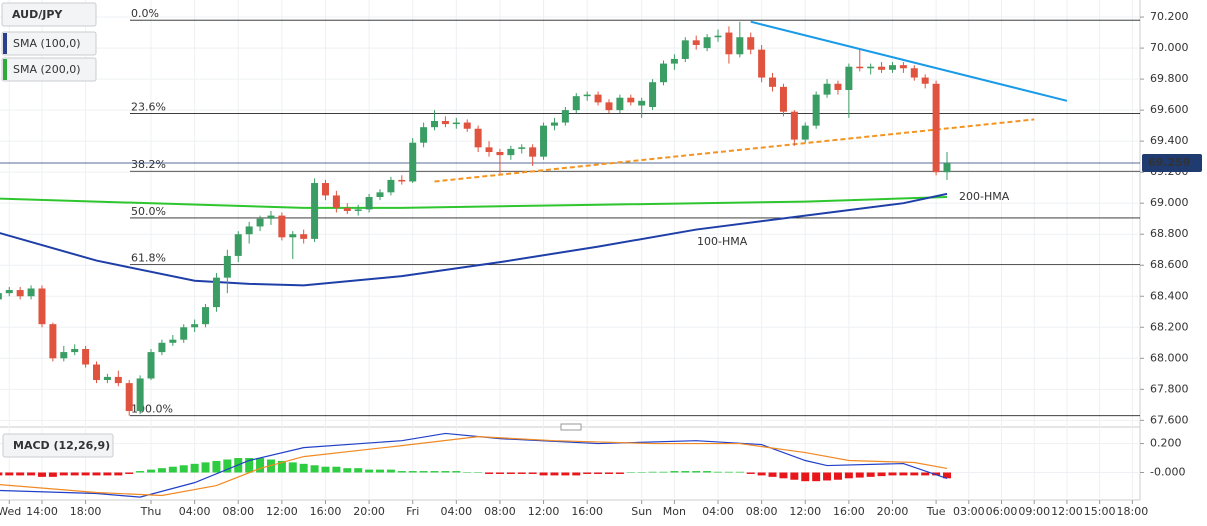 This screenshot has width=1207, height=526. Describe the element at coordinates (1169, 140) in the screenshot. I see `y-tick-label: 69.400` at that location.